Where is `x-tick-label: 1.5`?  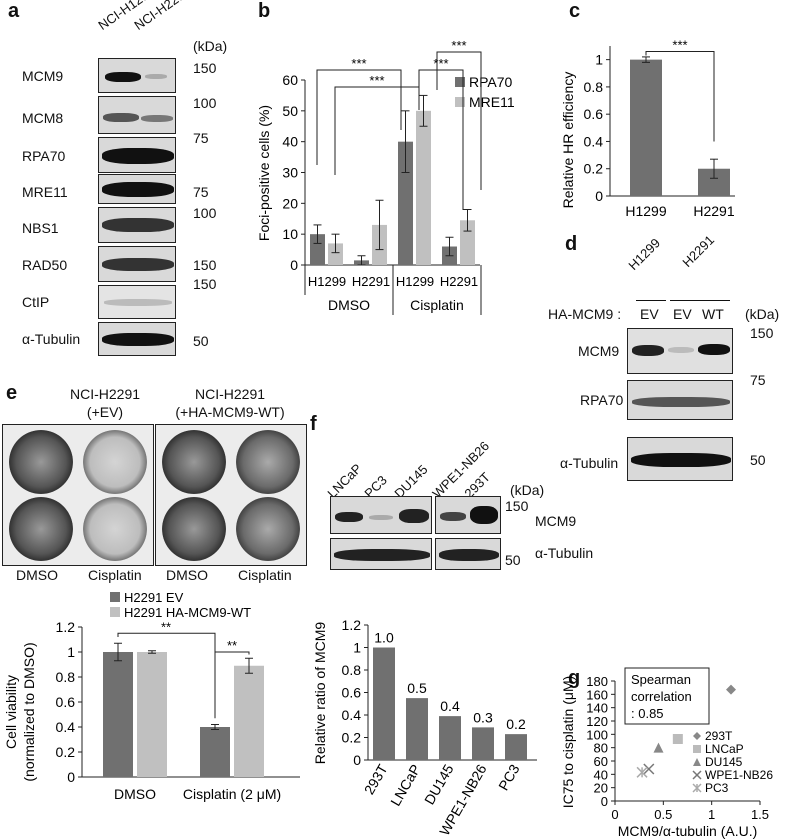
x-tick-label: 1.5 is located at coordinates (760, 814).